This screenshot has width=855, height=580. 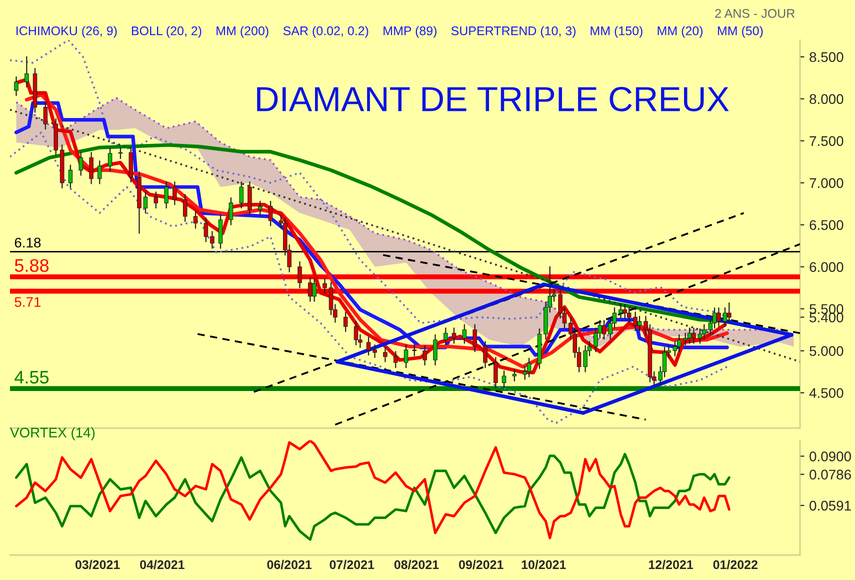 What do you see at coordinates (27, 302) in the screenshot?
I see `ref-line-label: 5.71` at bounding box center [27, 302].